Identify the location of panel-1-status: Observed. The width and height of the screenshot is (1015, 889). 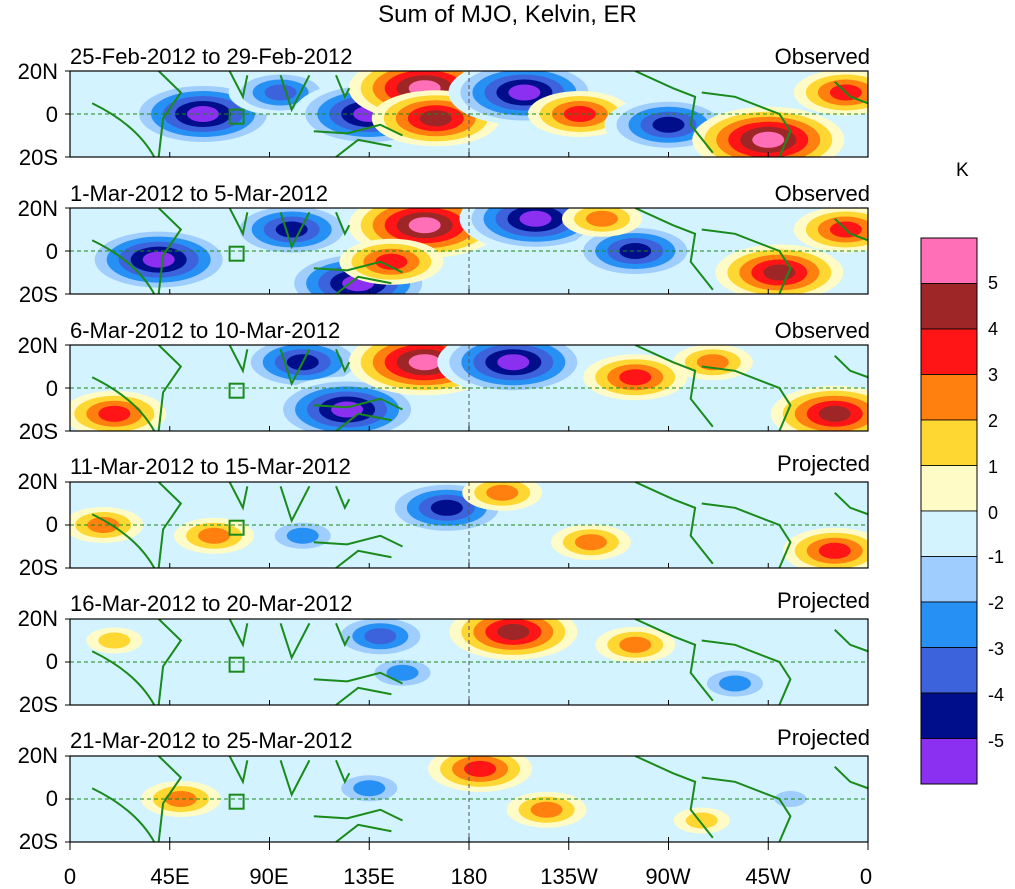
(822, 56).